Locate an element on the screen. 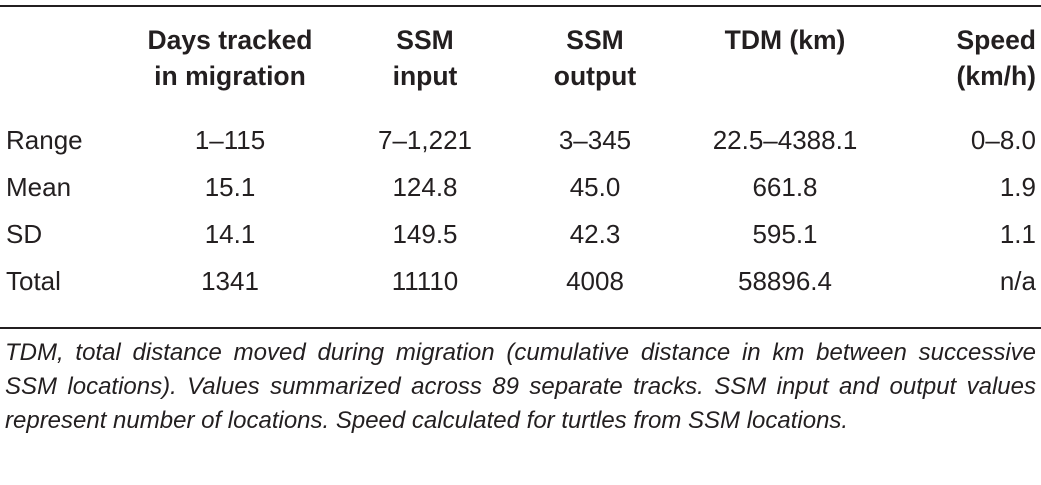 The image size is (1041, 485). cell-tdm: 58896.4 is located at coordinates (785, 281).